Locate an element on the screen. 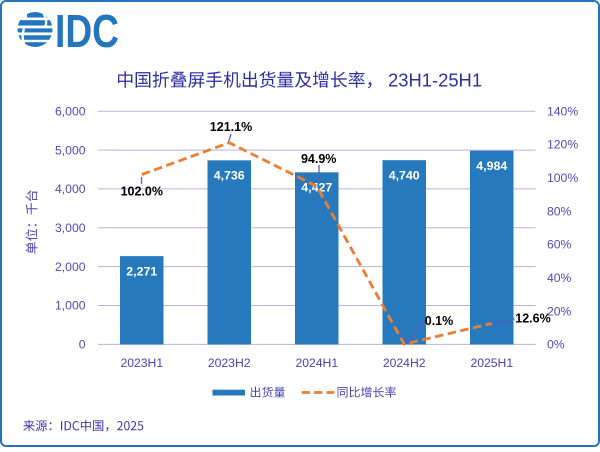 The image size is (600, 452). svg-text: 4,984 is located at coordinates (491, 166).